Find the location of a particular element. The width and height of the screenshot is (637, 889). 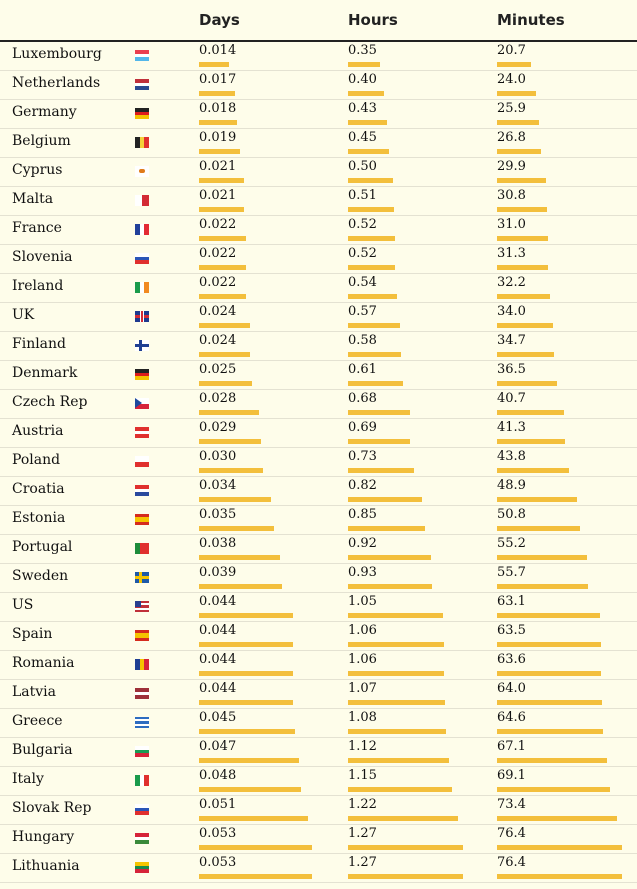

hours-value: 0.57 is located at coordinates (362, 311).